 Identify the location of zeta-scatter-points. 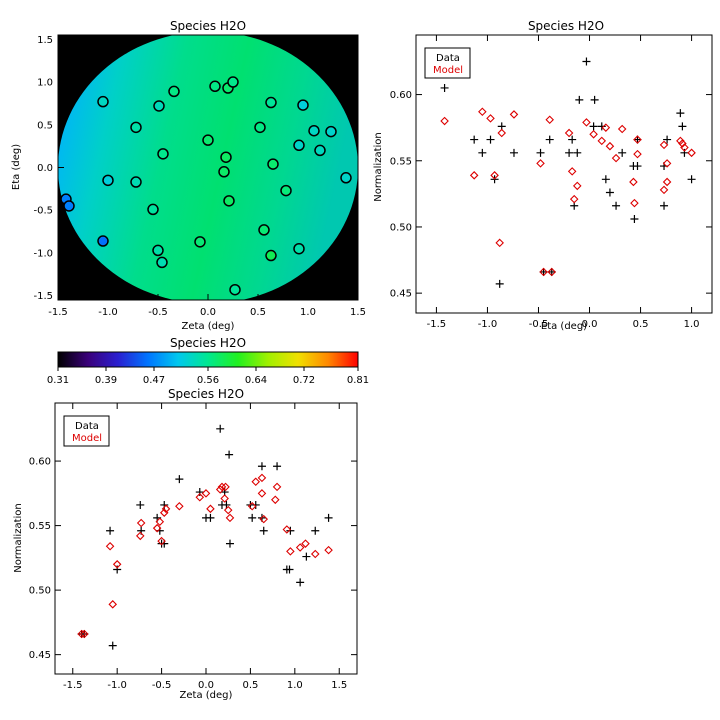
(205, 537).